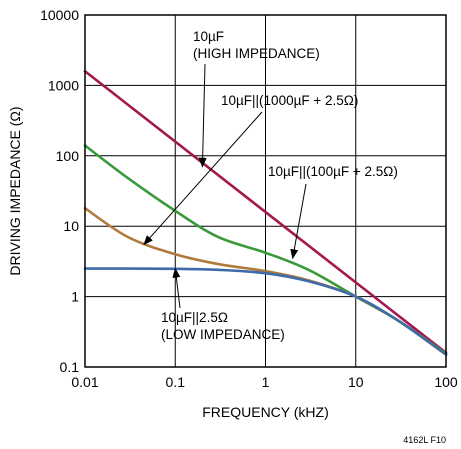  What do you see at coordinates (68, 156) in the screenshot?
I see `y-tick-label: 100` at bounding box center [68, 156].